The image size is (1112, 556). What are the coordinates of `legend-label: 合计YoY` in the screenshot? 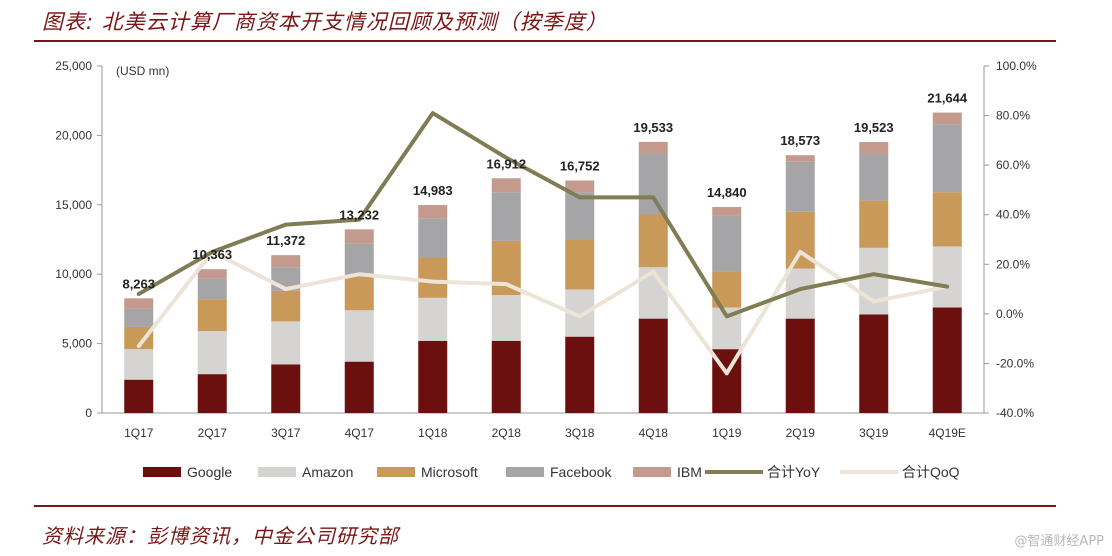 It's located at (794, 472).